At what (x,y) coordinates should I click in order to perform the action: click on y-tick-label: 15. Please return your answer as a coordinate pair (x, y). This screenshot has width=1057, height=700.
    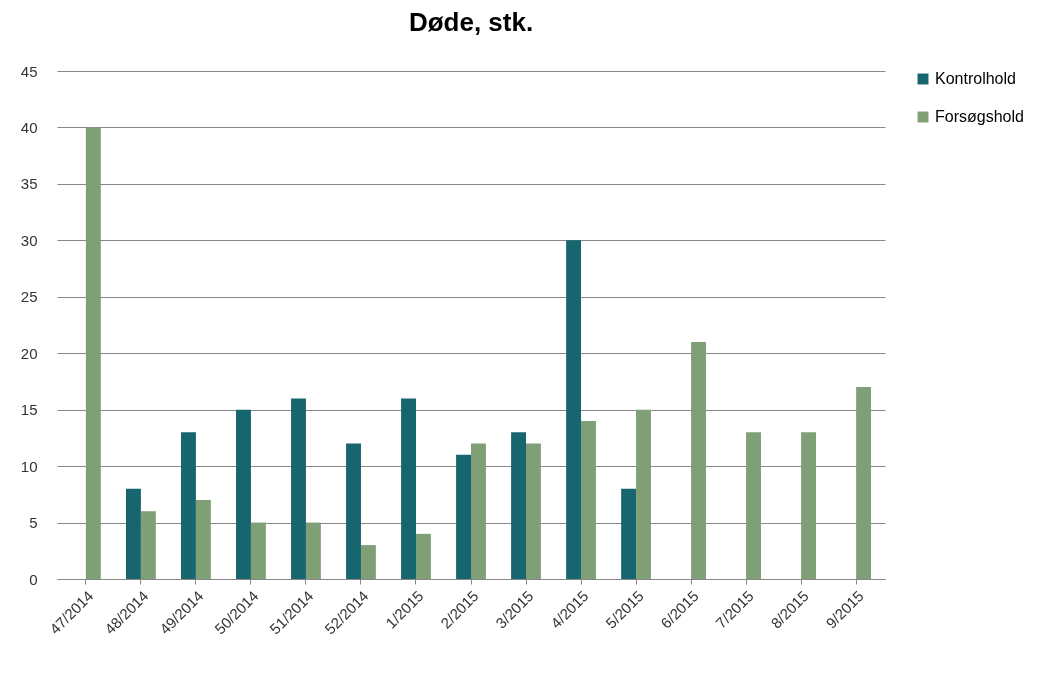
    Looking at the image, I should click on (29, 410).